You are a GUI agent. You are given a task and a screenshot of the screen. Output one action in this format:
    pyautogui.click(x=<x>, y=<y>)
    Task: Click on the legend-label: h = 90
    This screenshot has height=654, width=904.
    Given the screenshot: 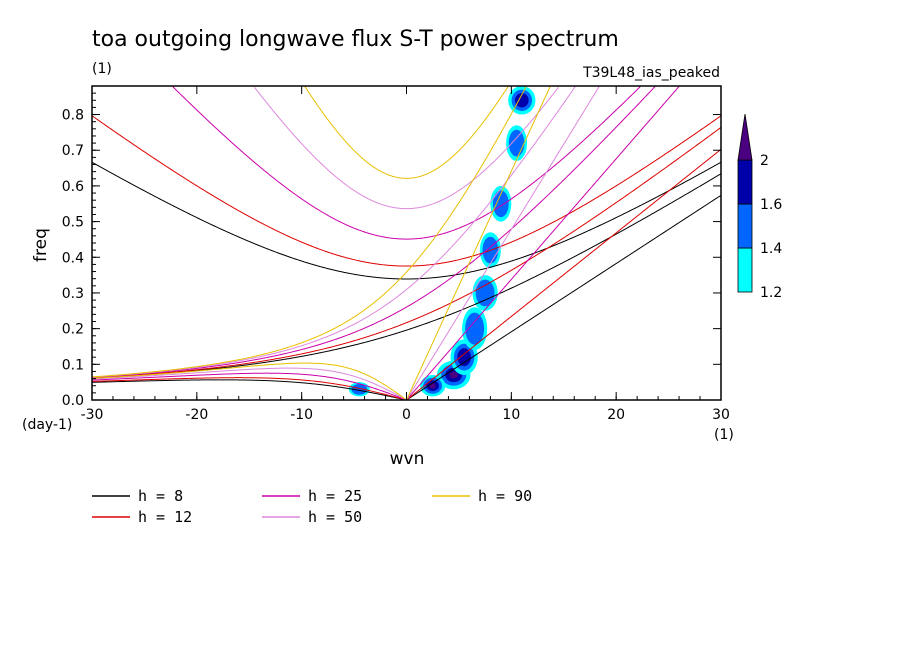 What is the action you would take?
    pyautogui.click(x=505, y=496)
    